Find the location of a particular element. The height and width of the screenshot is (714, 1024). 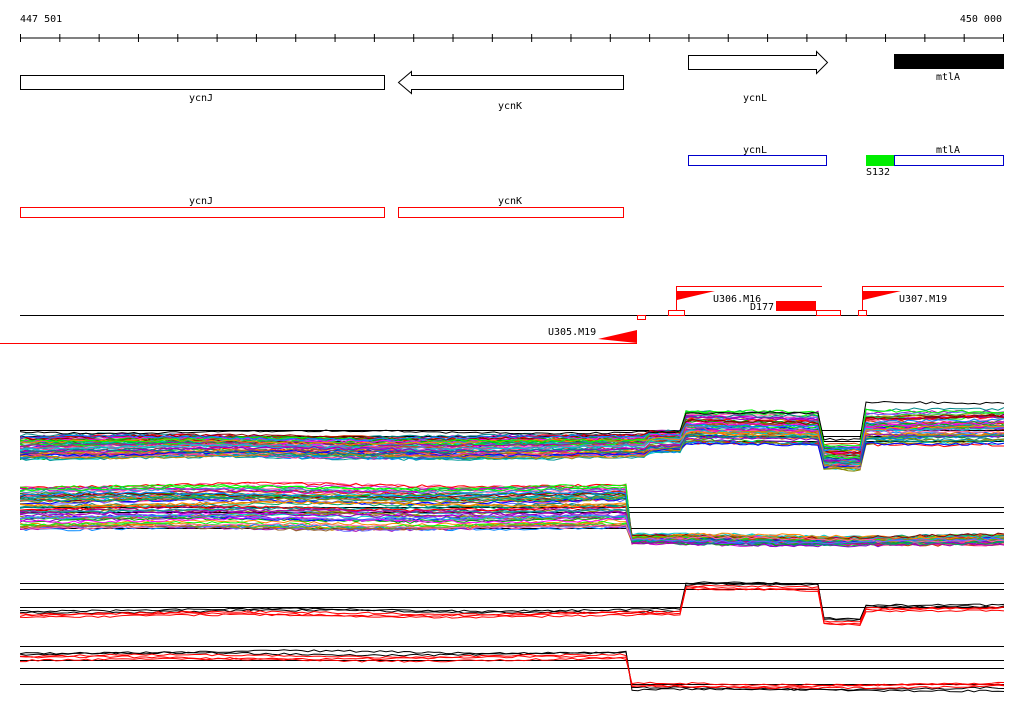

u307-flag is located at coordinates (882, 295).